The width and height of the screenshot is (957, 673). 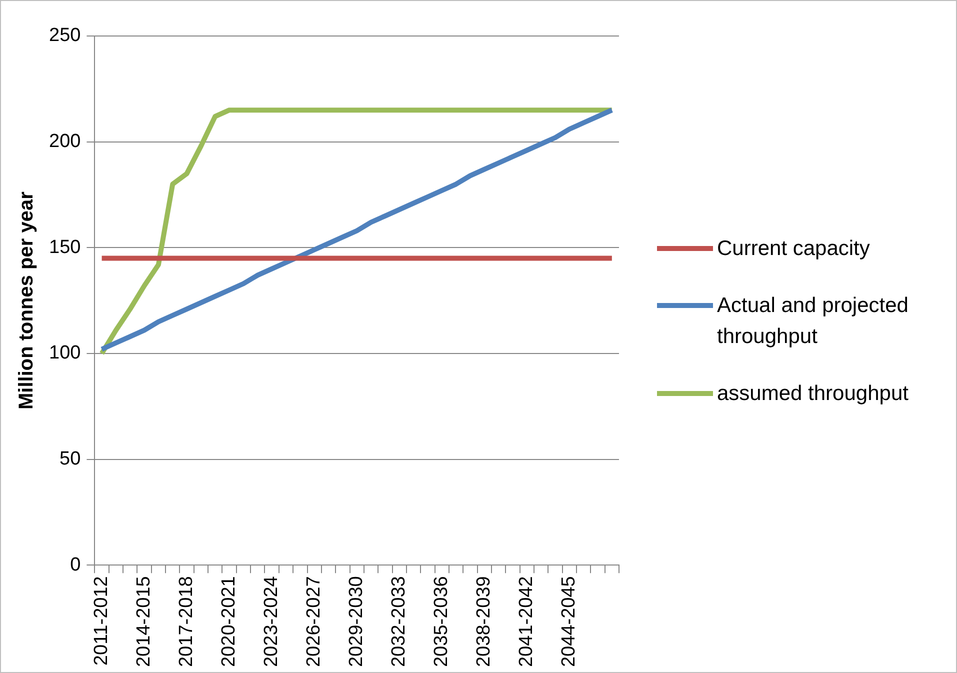 What do you see at coordinates (271, 622) in the screenshot?
I see `x-tick-label: 2023-2024` at bounding box center [271, 622].